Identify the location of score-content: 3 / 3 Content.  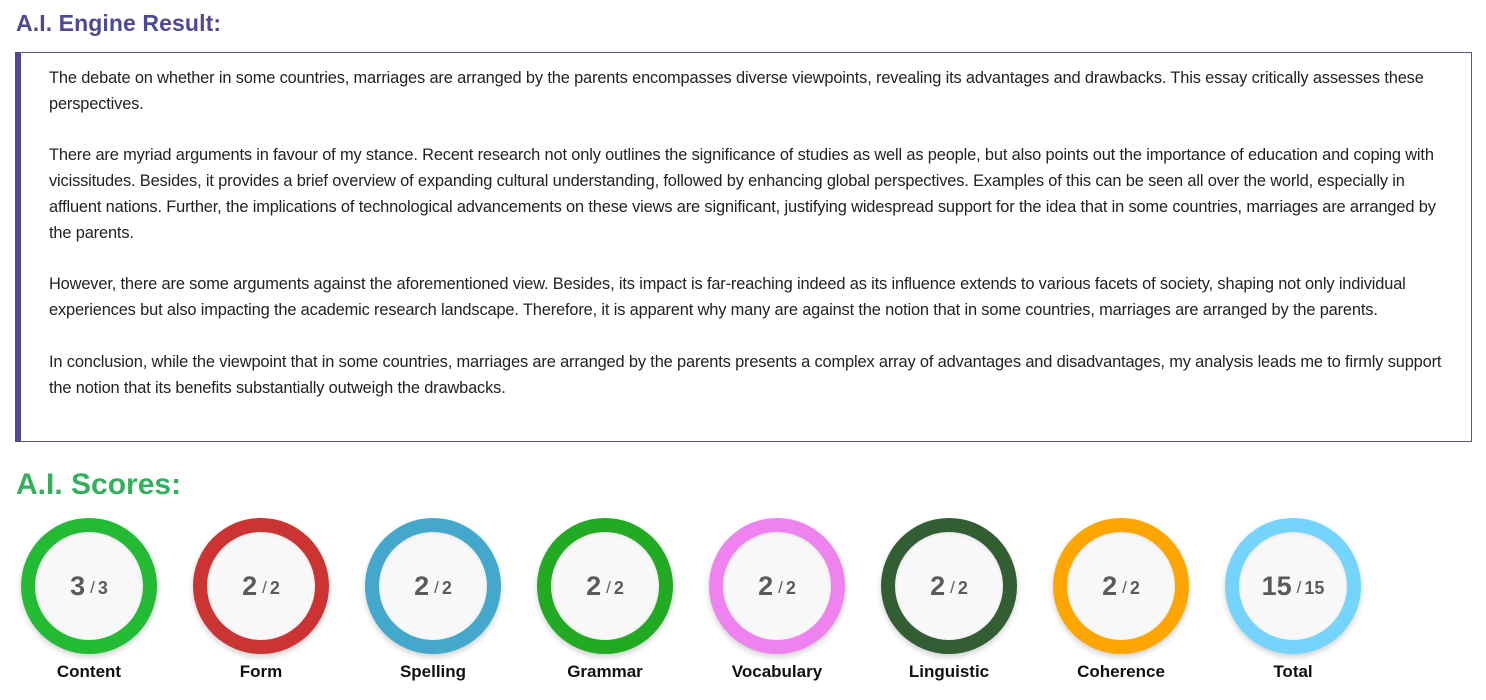
(89, 600).